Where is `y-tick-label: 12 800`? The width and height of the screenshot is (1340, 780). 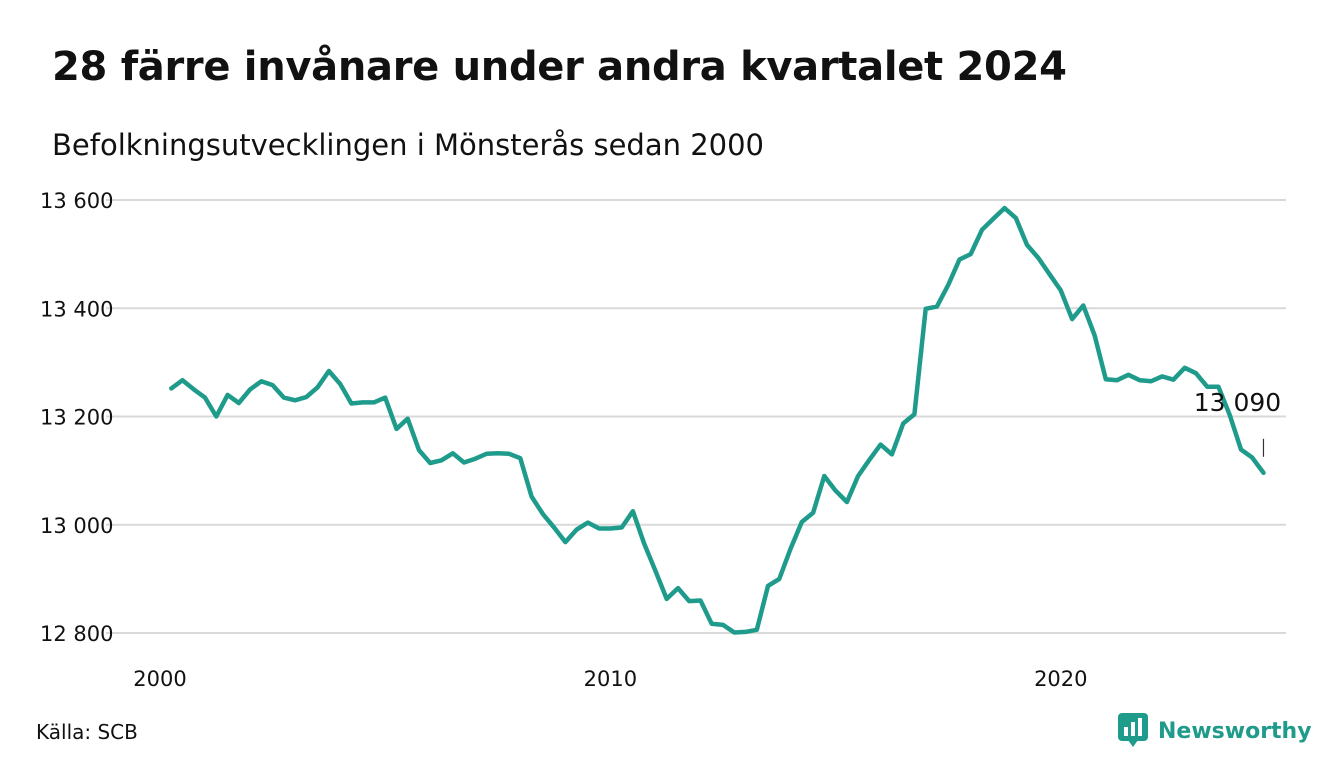
y-tick-label: 12 800 is located at coordinates (76, 634).